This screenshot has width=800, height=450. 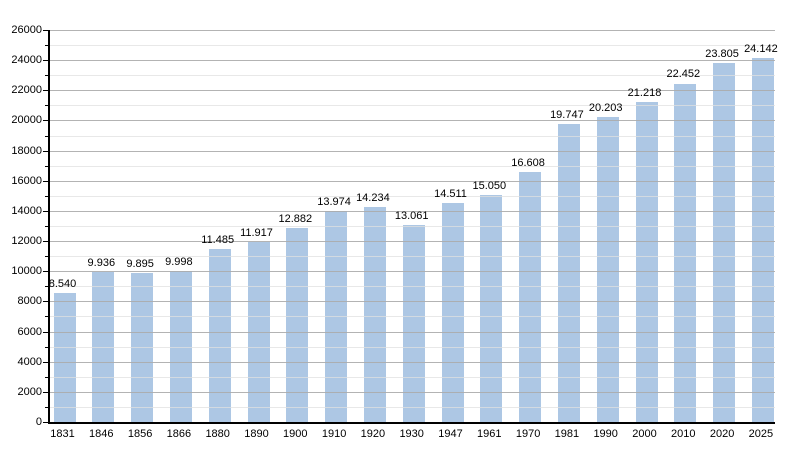 I want to click on bar-value-label: 9.998, so click(x=179, y=262).